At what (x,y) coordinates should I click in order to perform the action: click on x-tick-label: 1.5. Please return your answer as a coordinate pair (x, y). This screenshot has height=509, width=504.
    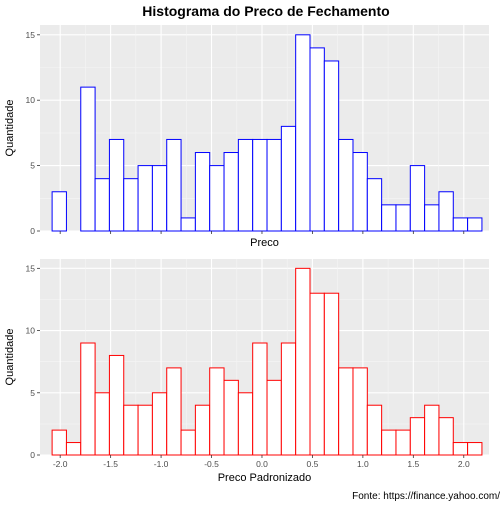
    Looking at the image, I should click on (413, 464).